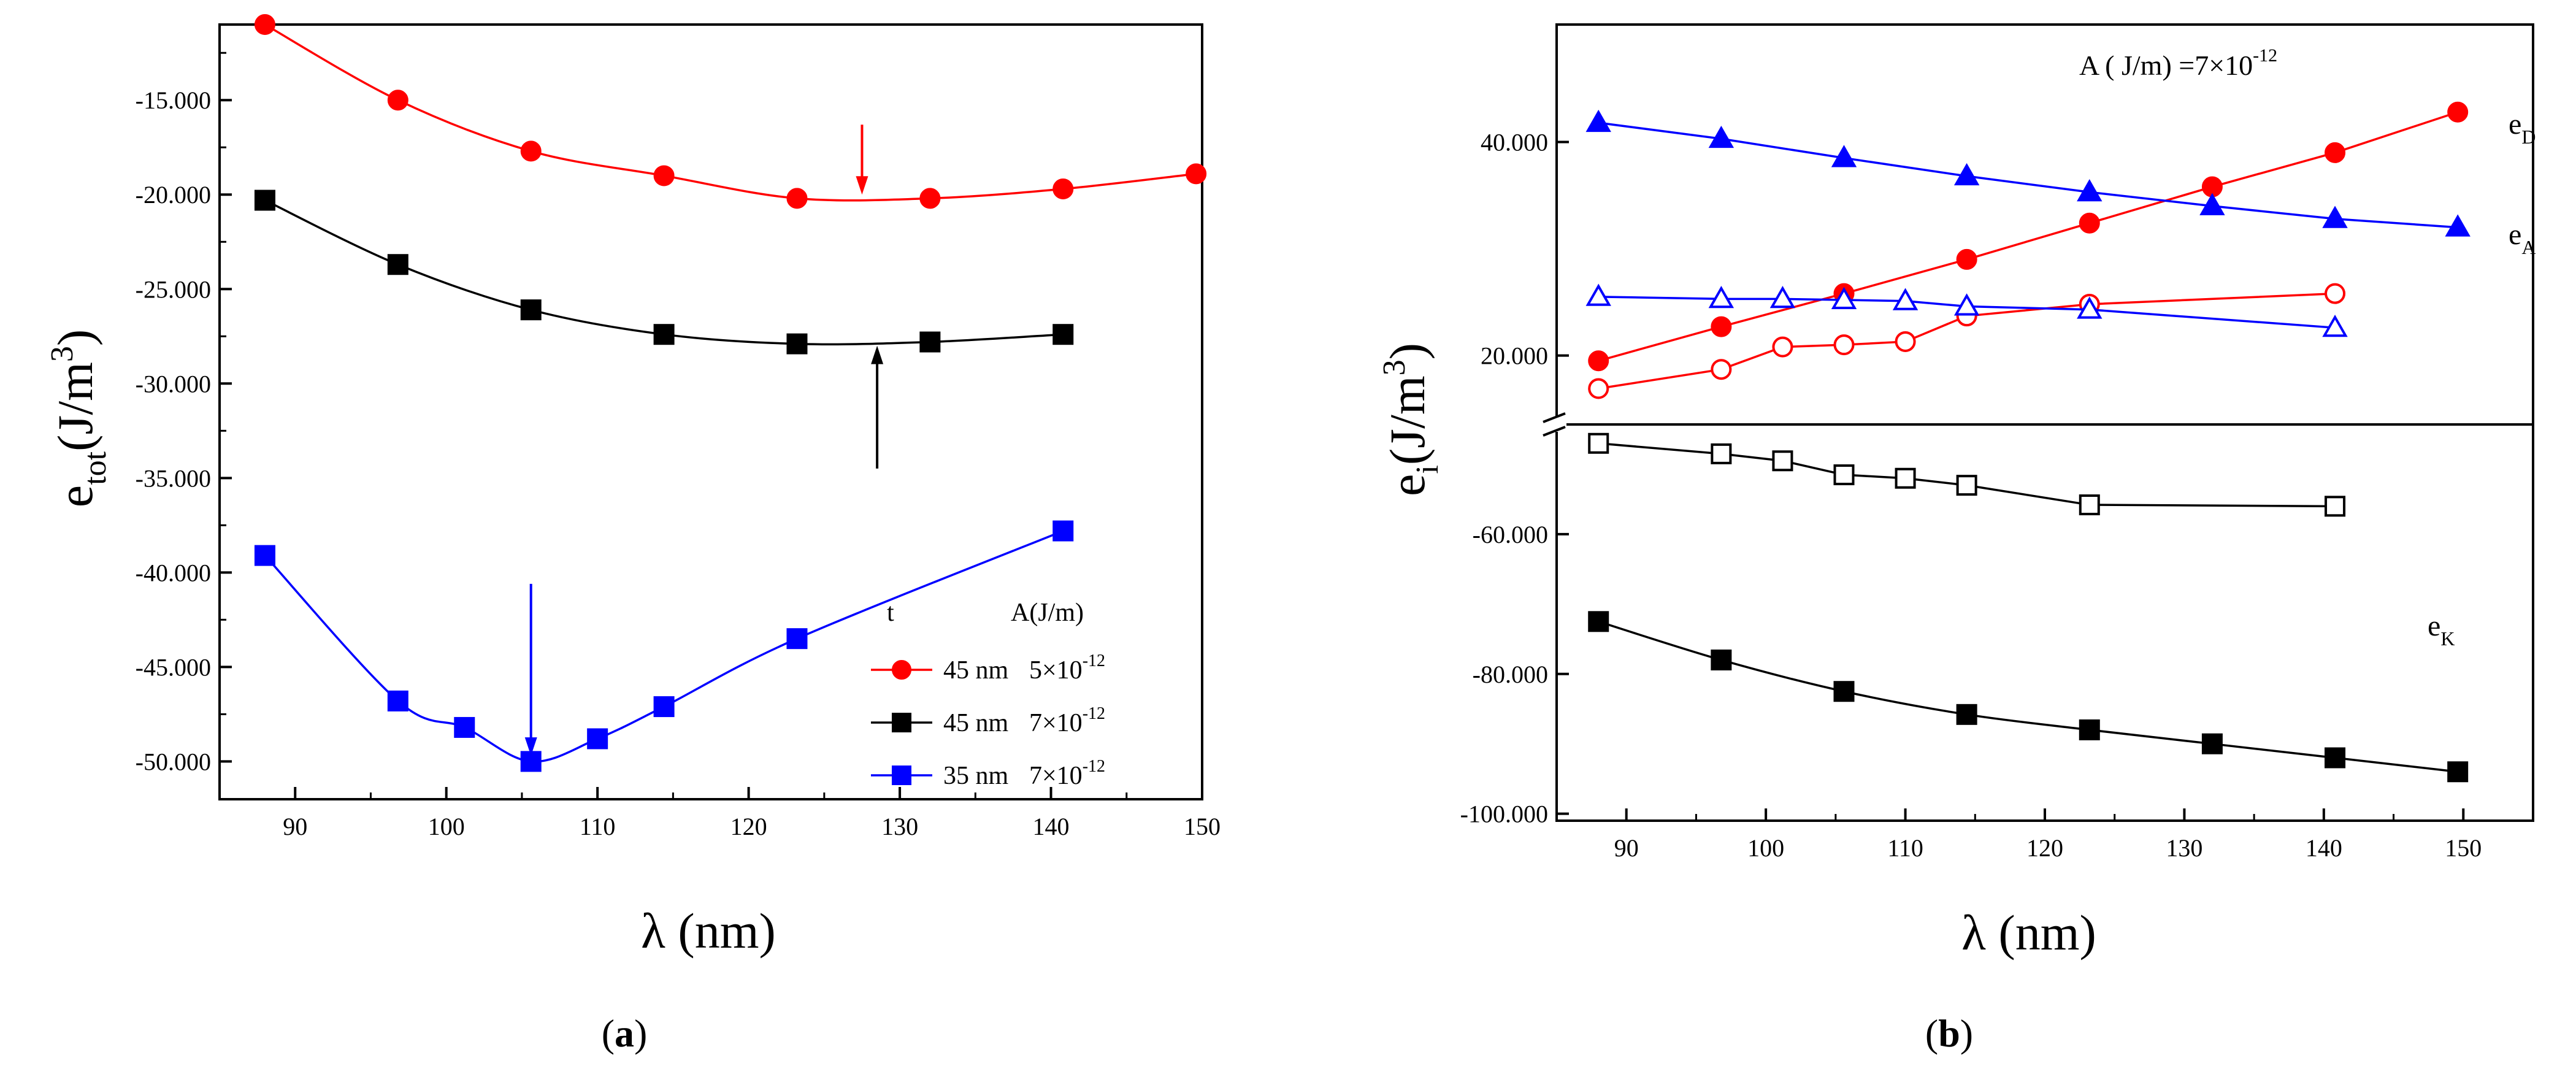 The image size is (2576, 1082). I want to click on x-tick-label-a-100: 100, so click(446, 826).